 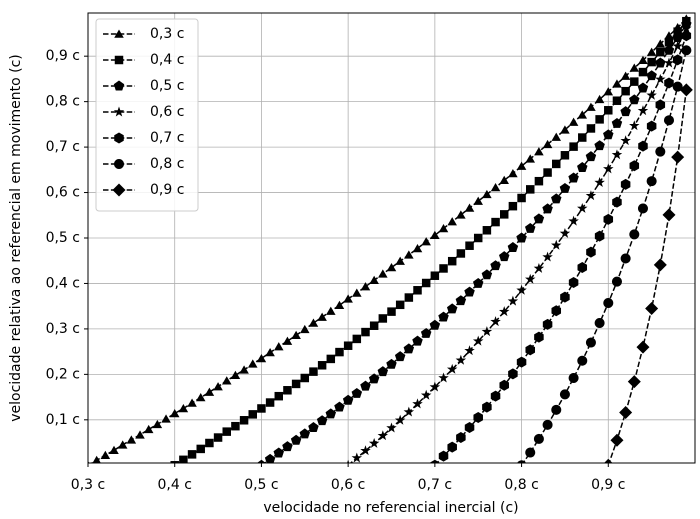 I want to click on y-tick-label: 0,1 c, so click(x=63, y=420).